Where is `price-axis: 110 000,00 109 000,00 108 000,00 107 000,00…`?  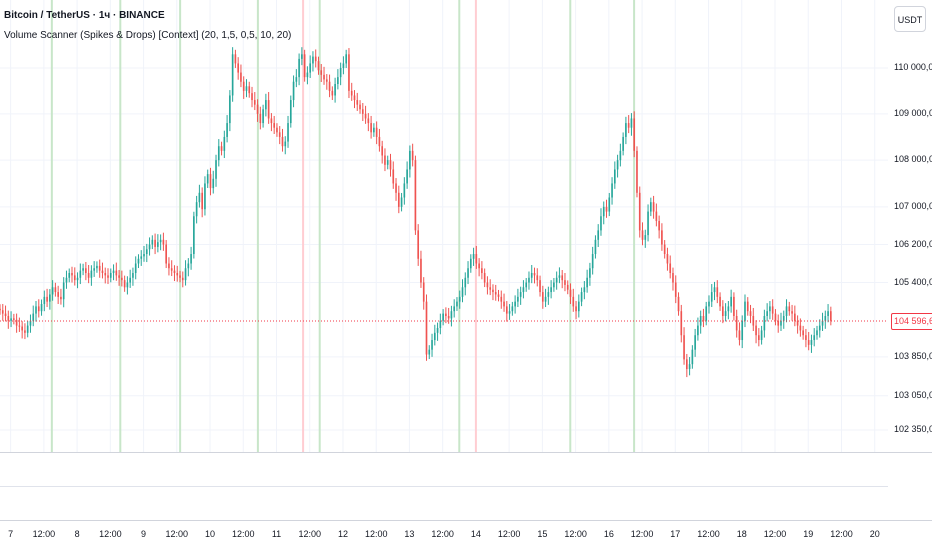
price-axis: 110 000,00 109 000,00 108 000,00 107 000,00… is located at coordinates (910, 226).